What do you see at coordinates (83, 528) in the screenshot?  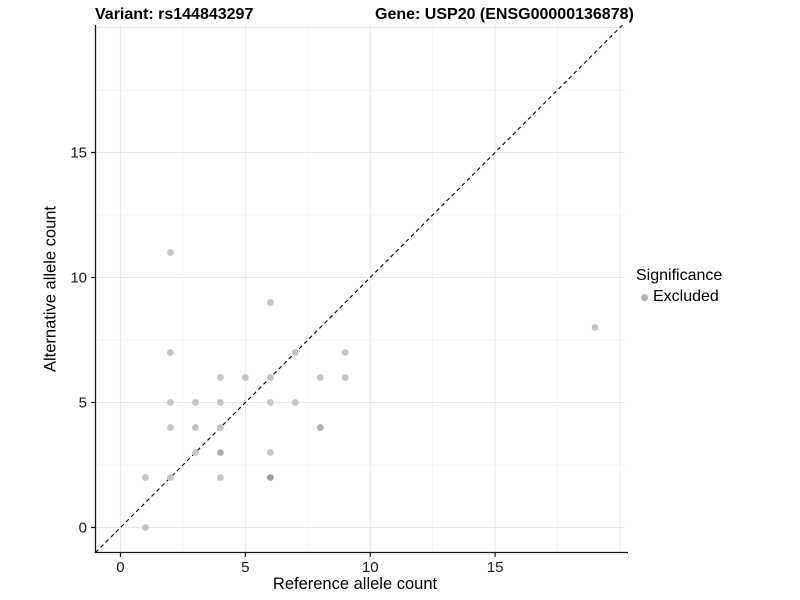 I see `y-tick-label: 0` at bounding box center [83, 528].